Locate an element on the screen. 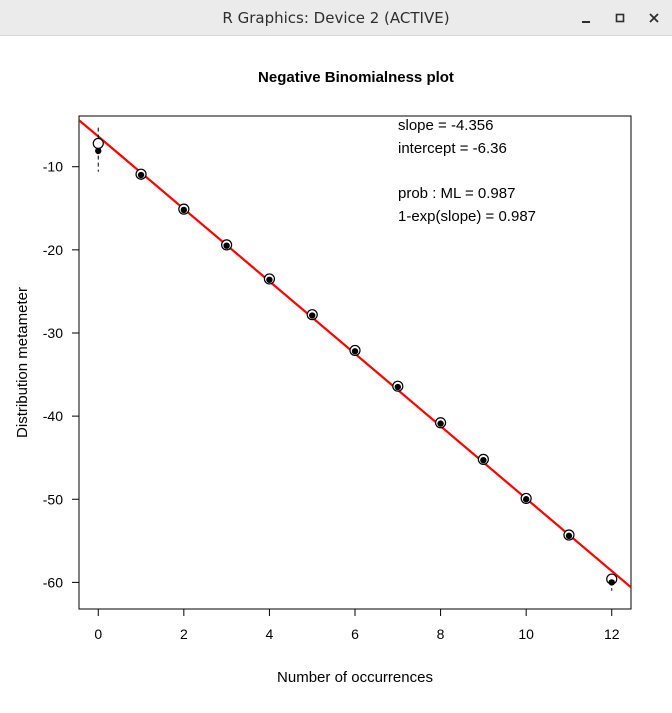 This screenshot has width=672, height=713. maximize-button is located at coordinates (620, 18).